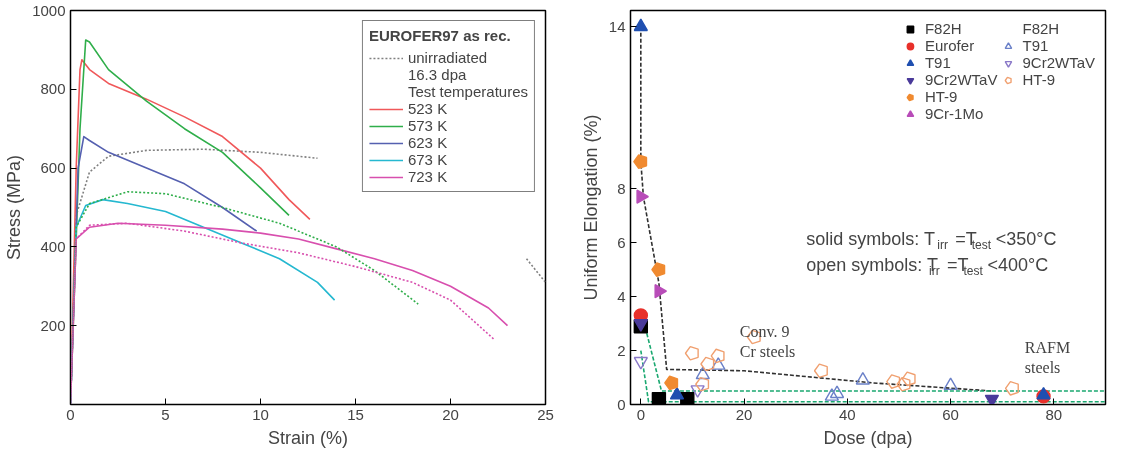 The image size is (1126, 453). What do you see at coordinates (260, 414) in the screenshot?
I see `x-tick-label: 10` at bounding box center [260, 414].